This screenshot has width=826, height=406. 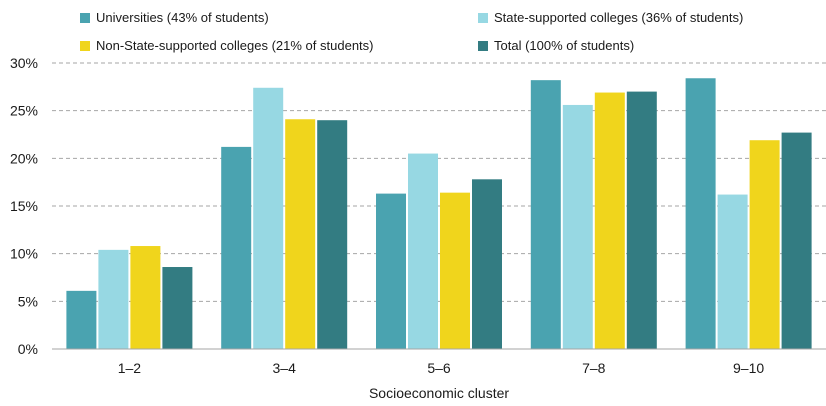 What do you see at coordinates (439, 368) in the screenshot?
I see `x-tick-label: 5–6` at bounding box center [439, 368].